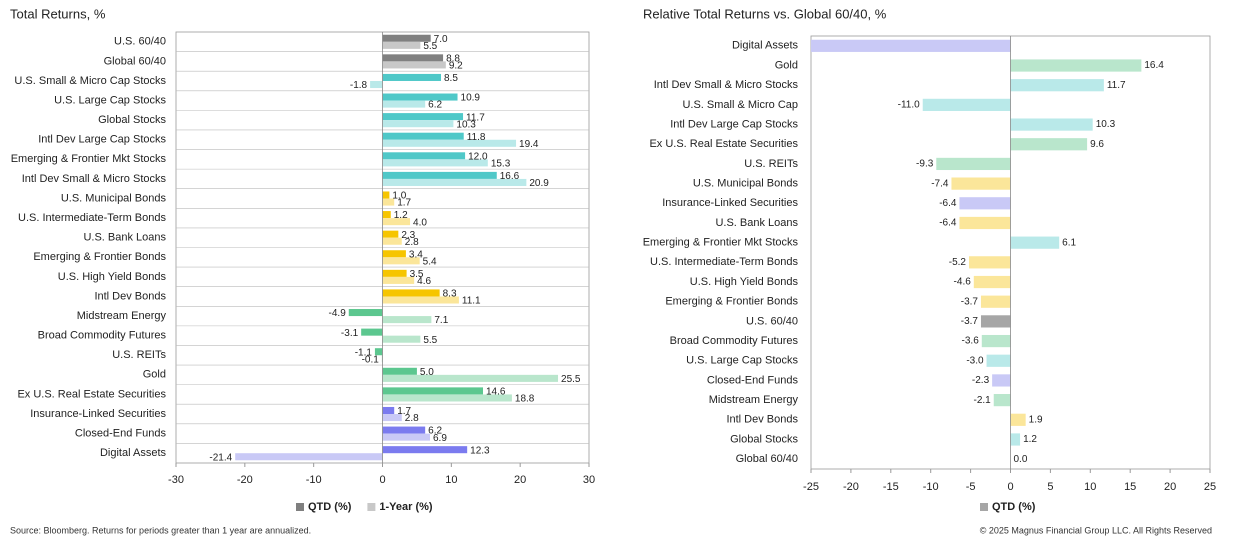 The height and width of the screenshot is (543, 1234). Describe the element at coordinates (539, 183) in the screenshot. I see `value-label: 20.9` at that location.